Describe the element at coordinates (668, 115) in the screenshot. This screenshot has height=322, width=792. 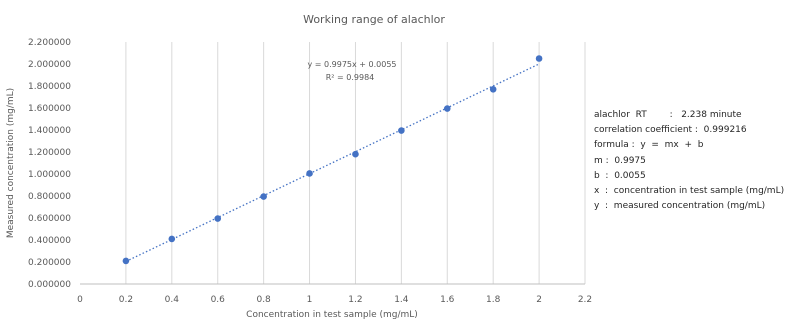
I see `info-retention-time: alachlor RT : 2.238 minute` at that location.